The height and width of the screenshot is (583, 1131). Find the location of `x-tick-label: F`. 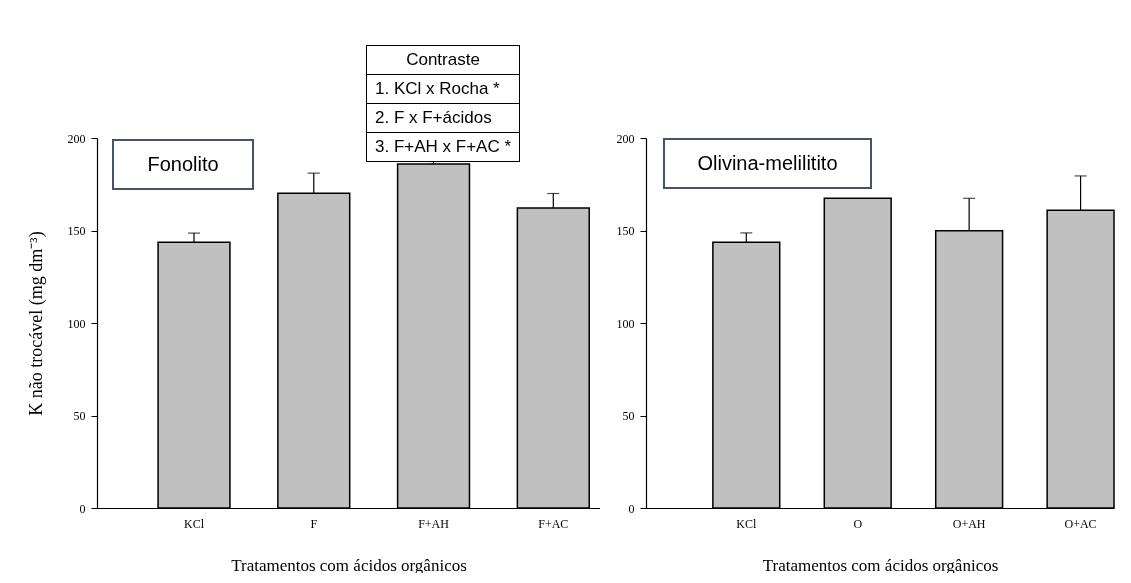

x-tick-label: F is located at coordinates (314, 523).